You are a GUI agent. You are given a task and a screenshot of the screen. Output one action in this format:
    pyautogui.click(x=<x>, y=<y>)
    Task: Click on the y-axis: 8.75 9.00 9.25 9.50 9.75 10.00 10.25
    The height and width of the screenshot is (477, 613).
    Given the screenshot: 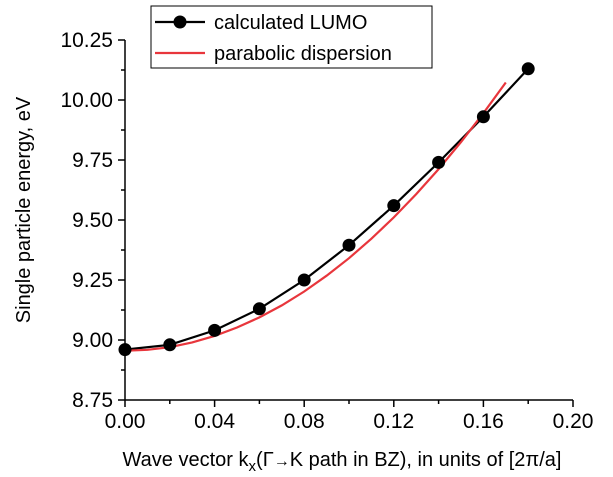 What is the action you would take?
    pyautogui.click(x=92, y=220)
    